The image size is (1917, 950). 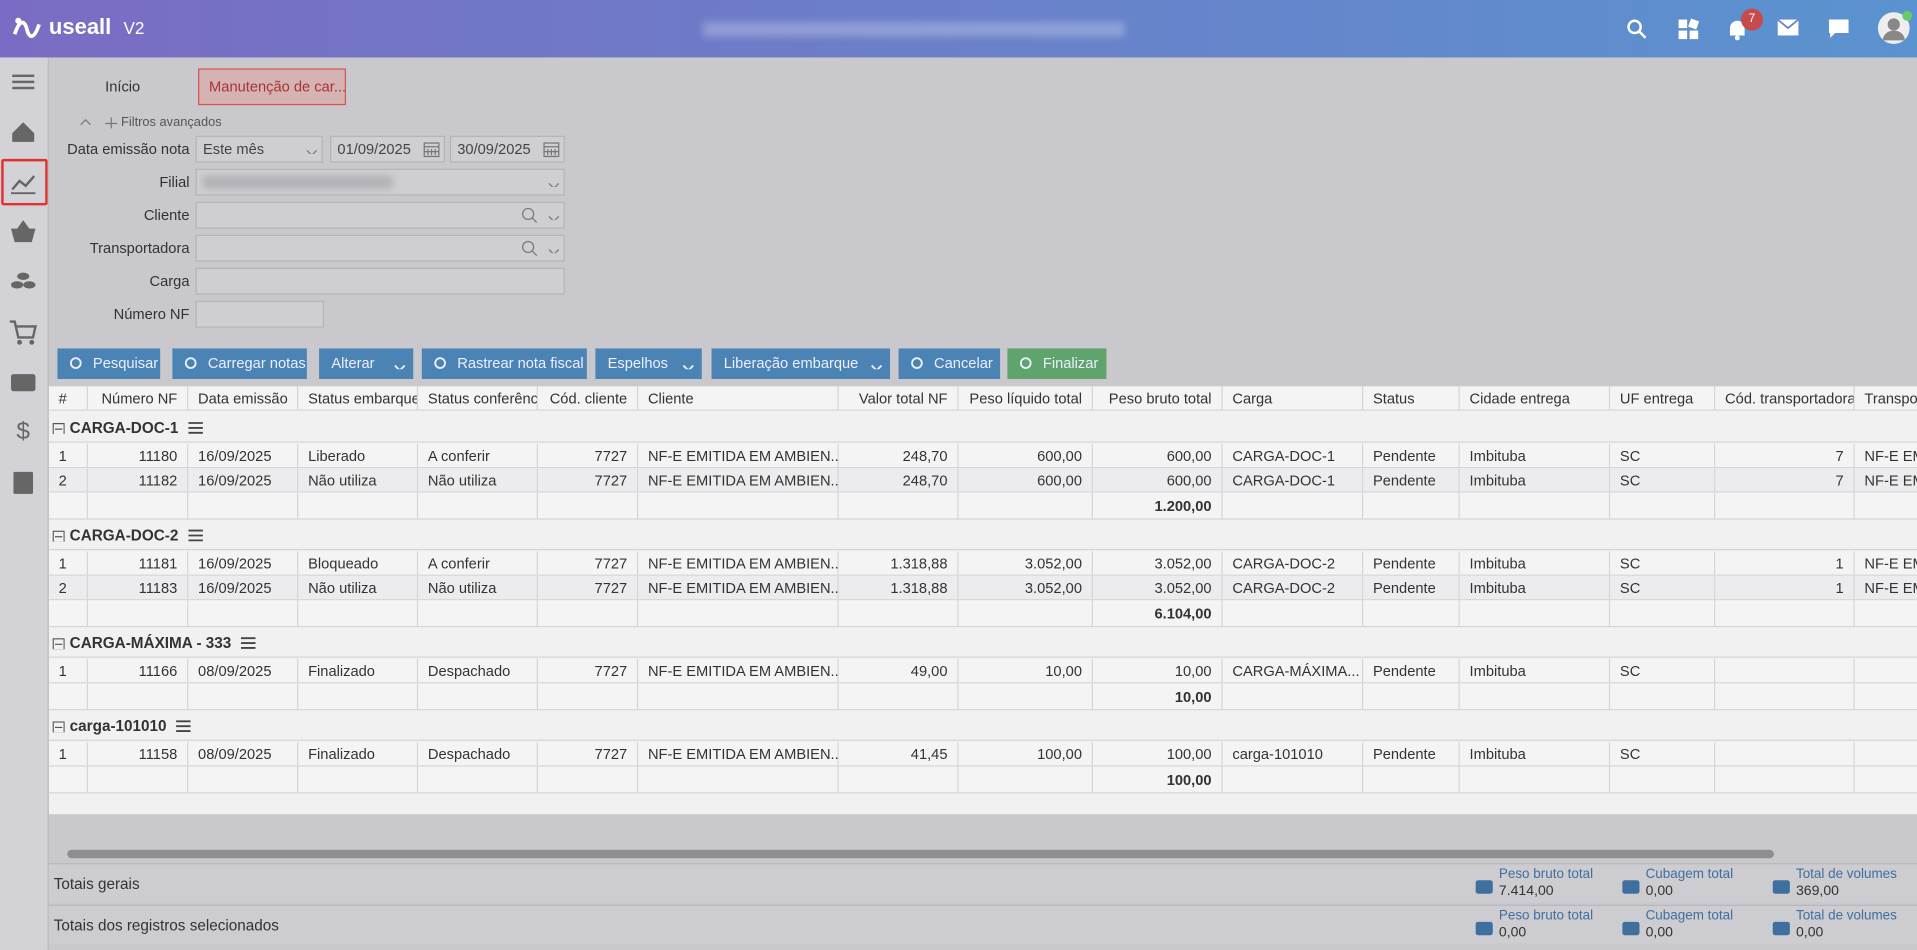 What do you see at coordinates (648, 363) in the screenshot?
I see `toolbar-button: Espelhos` at bounding box center [648, 363].